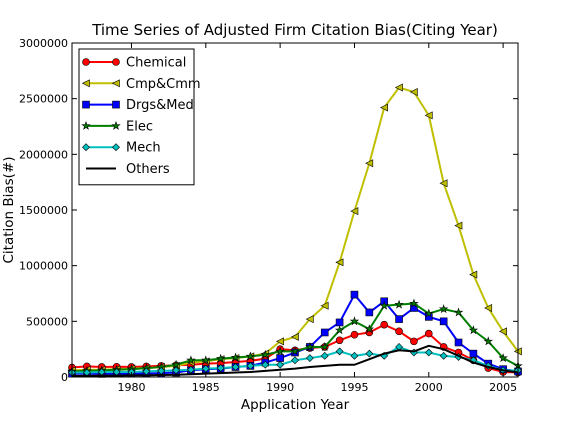 The width and height of the screenshot is (576, 432). I want to click on y-tick-label: 1000000, so click(43, 266).